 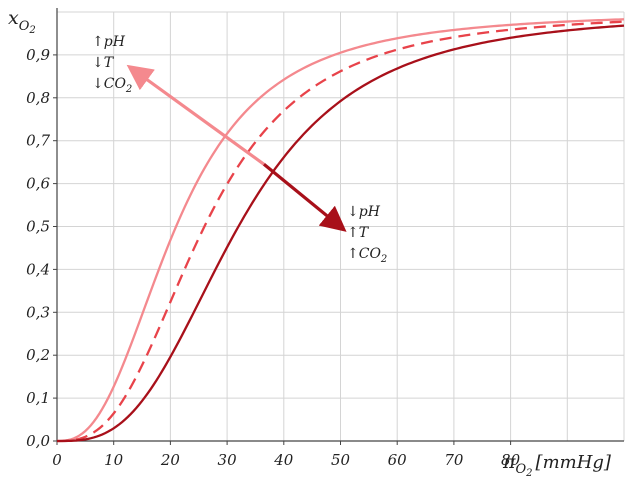 What do you see at coordinates (57, 460) in the screenshot?
I see `x-tick-label: 0` at bounding box center [57, 460].